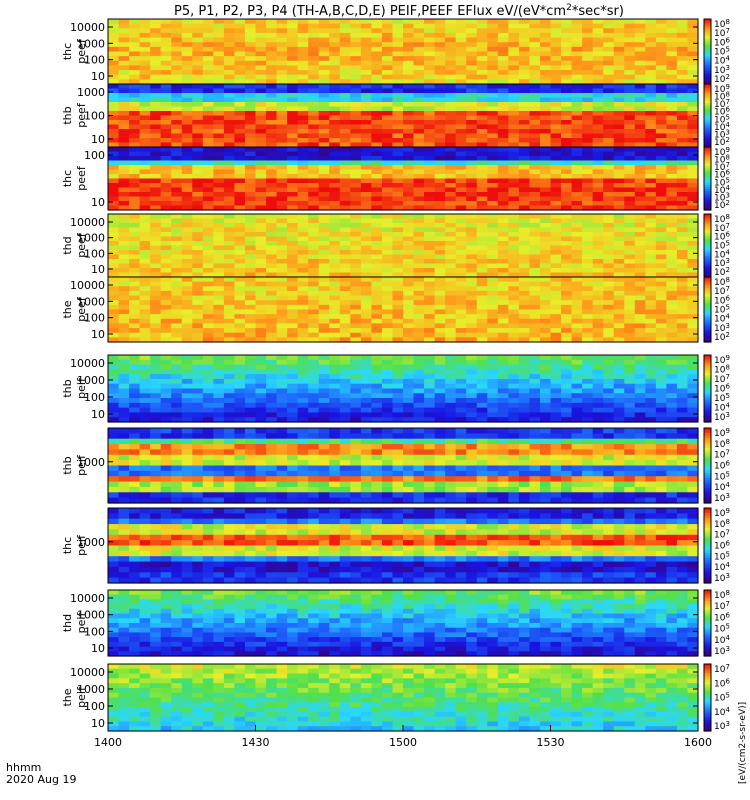  Describe the element at coordinates (91, 238) in the screenshot. I see `y-tick-label: 1000` at that location.